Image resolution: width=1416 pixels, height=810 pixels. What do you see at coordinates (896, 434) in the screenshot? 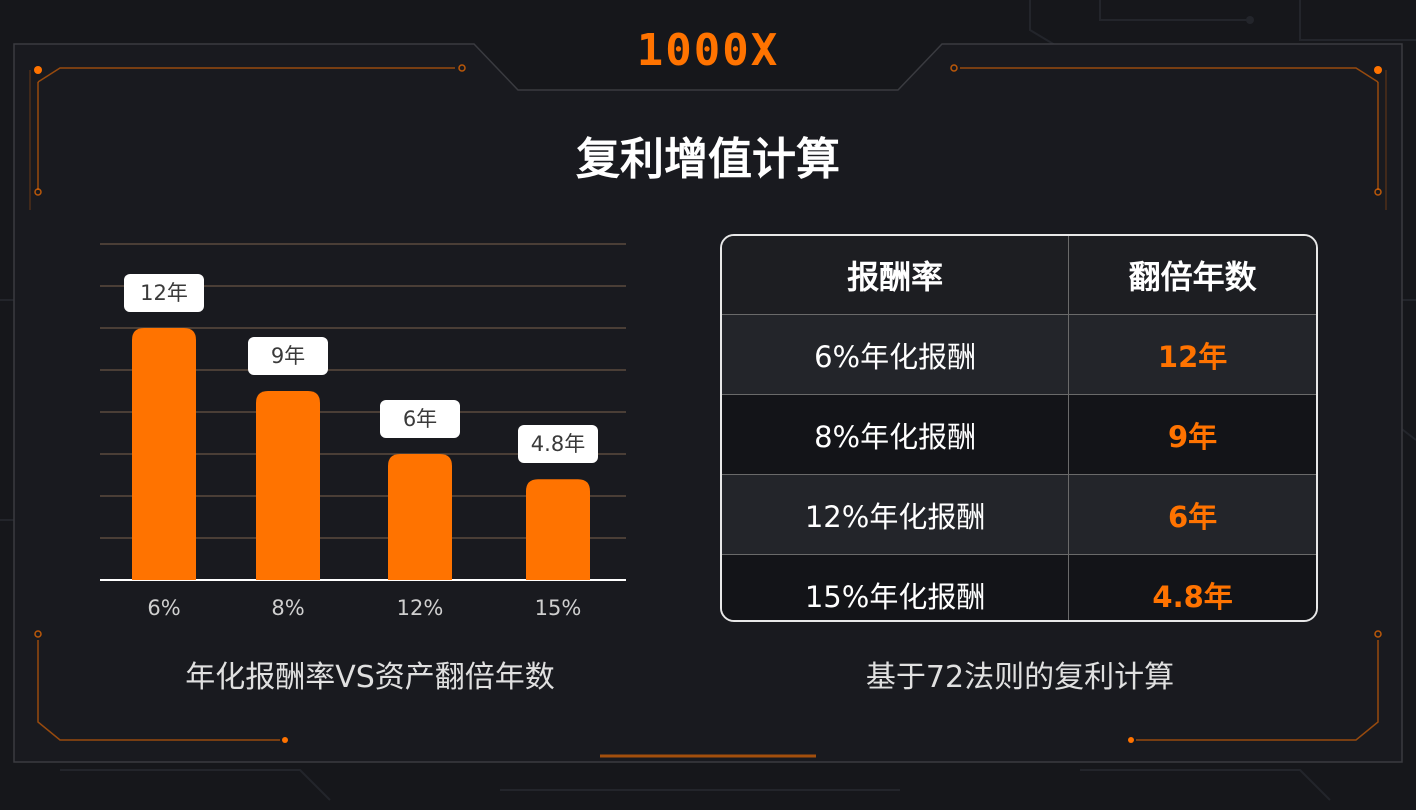
I see `rate-cell: 8%年化报酬` at bounding box center [896, 434].